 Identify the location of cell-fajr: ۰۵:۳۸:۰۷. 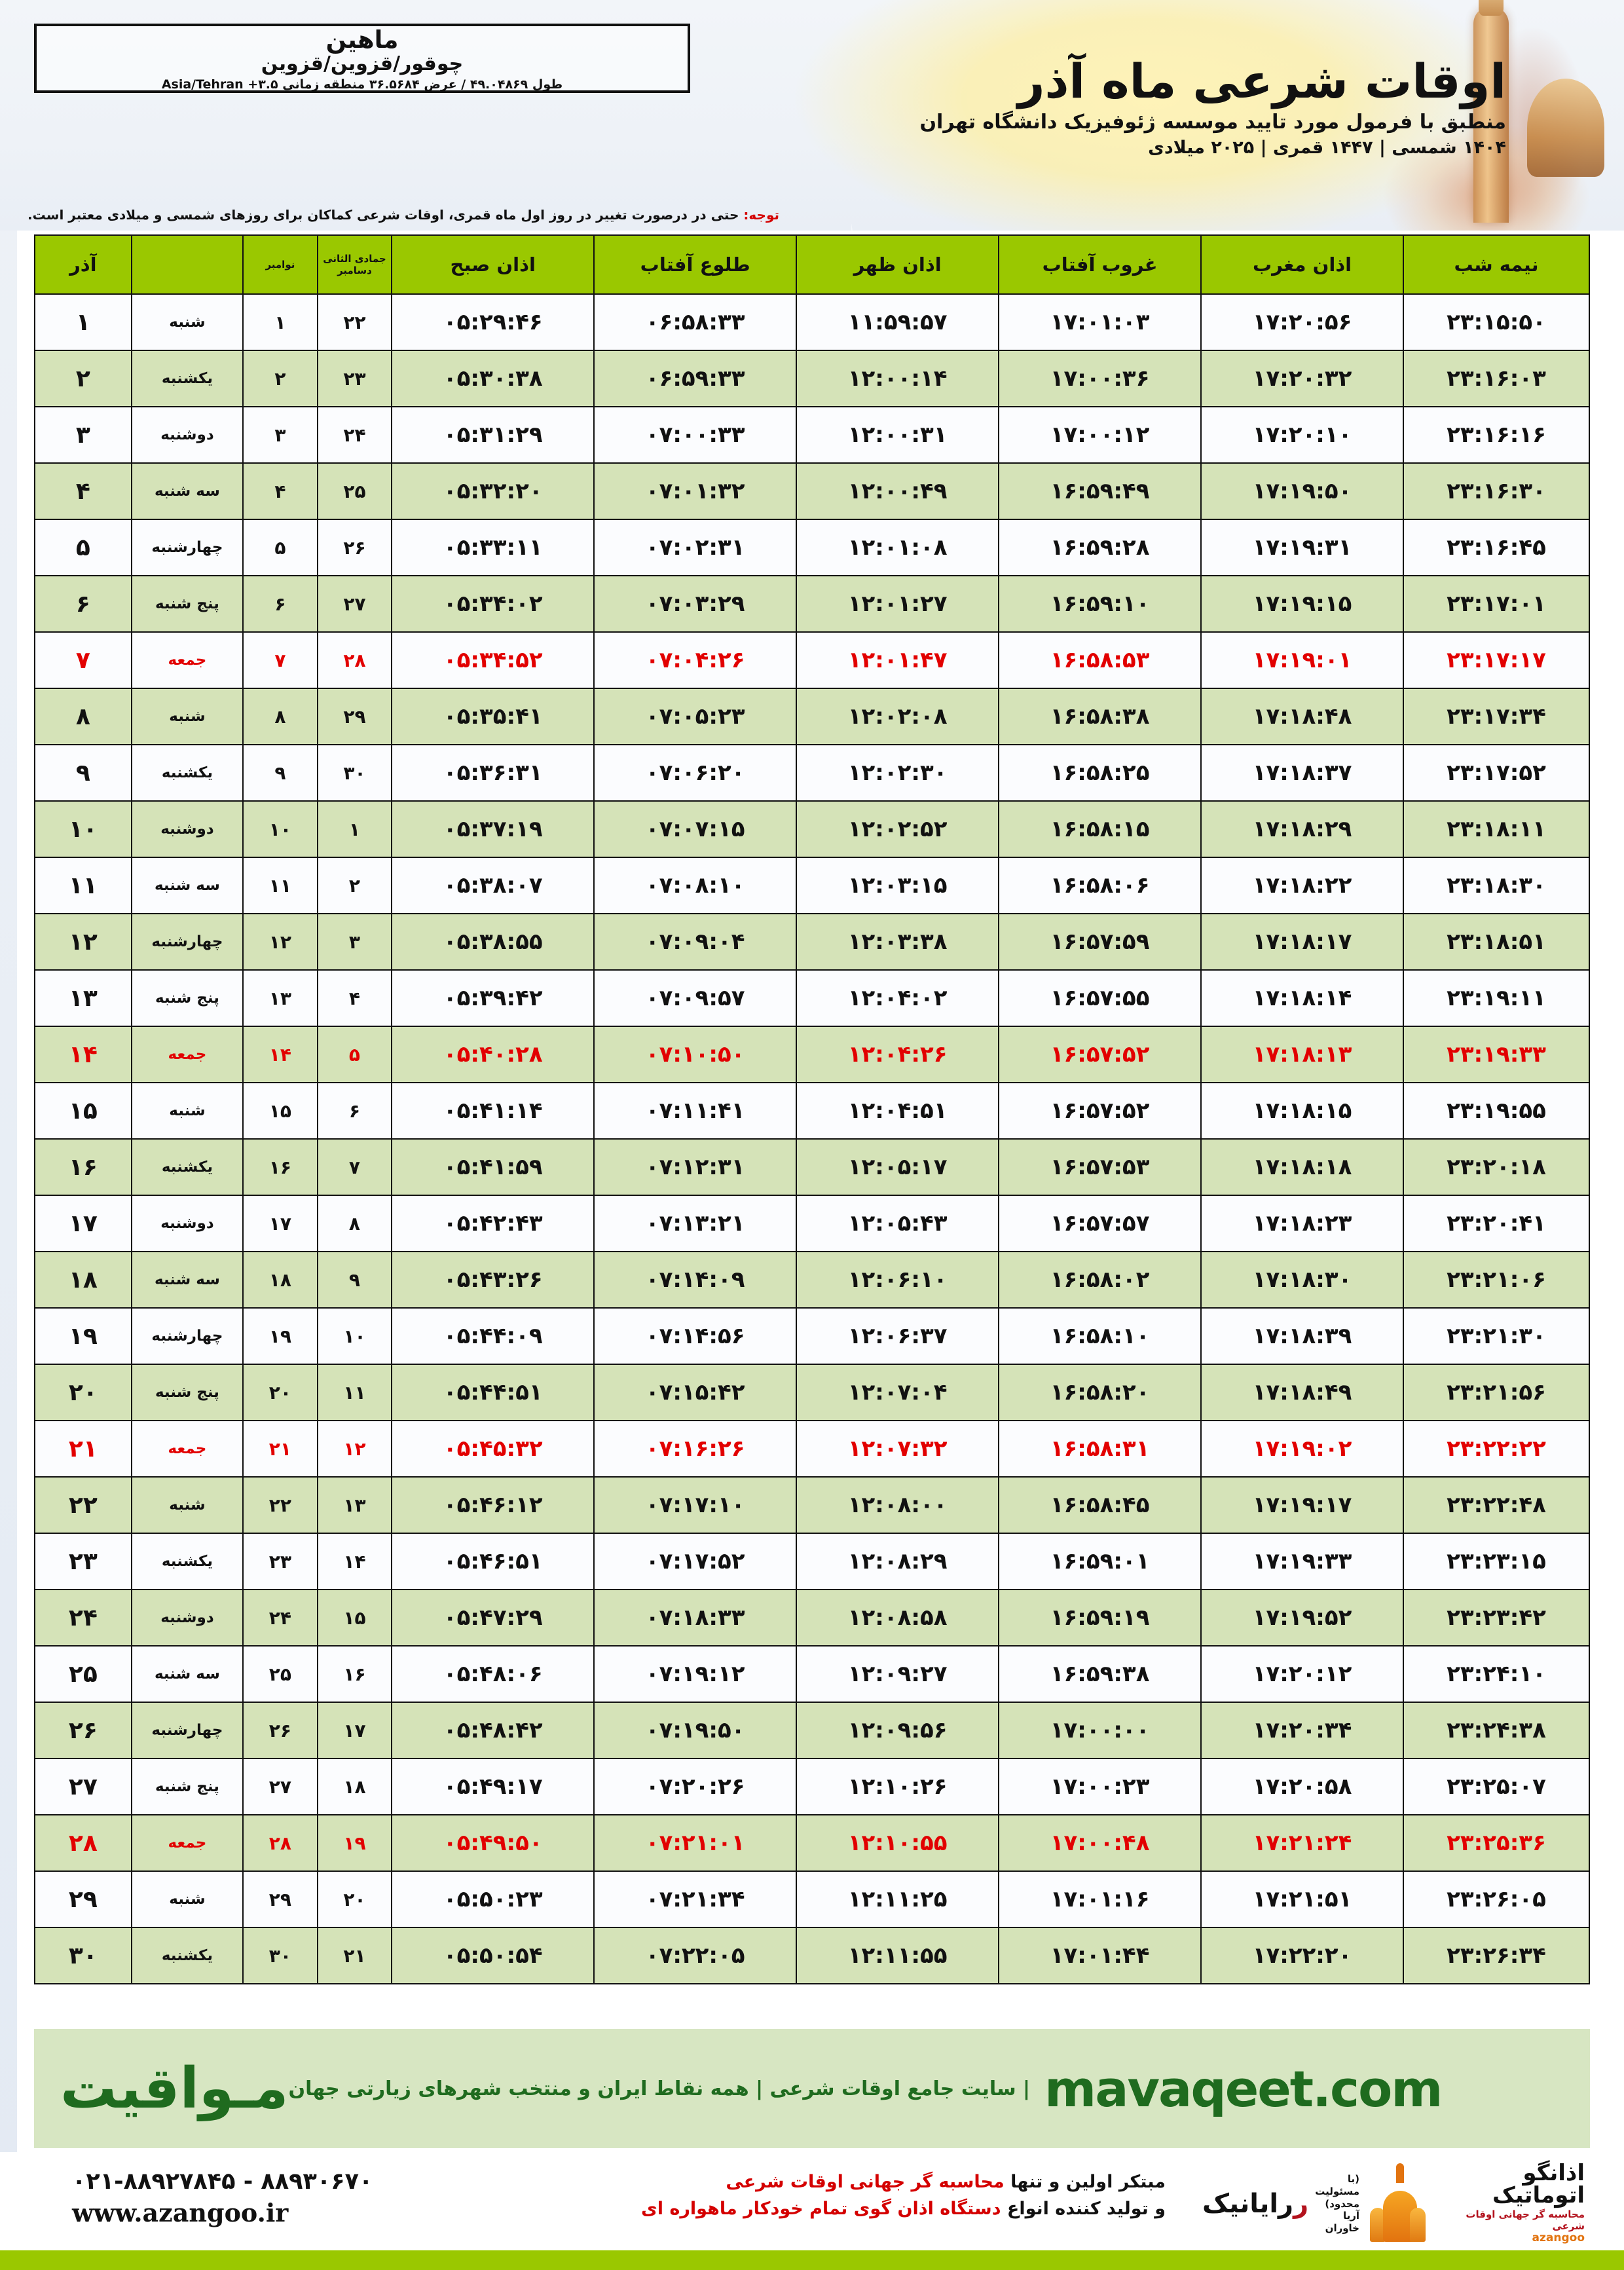
(493, 885).